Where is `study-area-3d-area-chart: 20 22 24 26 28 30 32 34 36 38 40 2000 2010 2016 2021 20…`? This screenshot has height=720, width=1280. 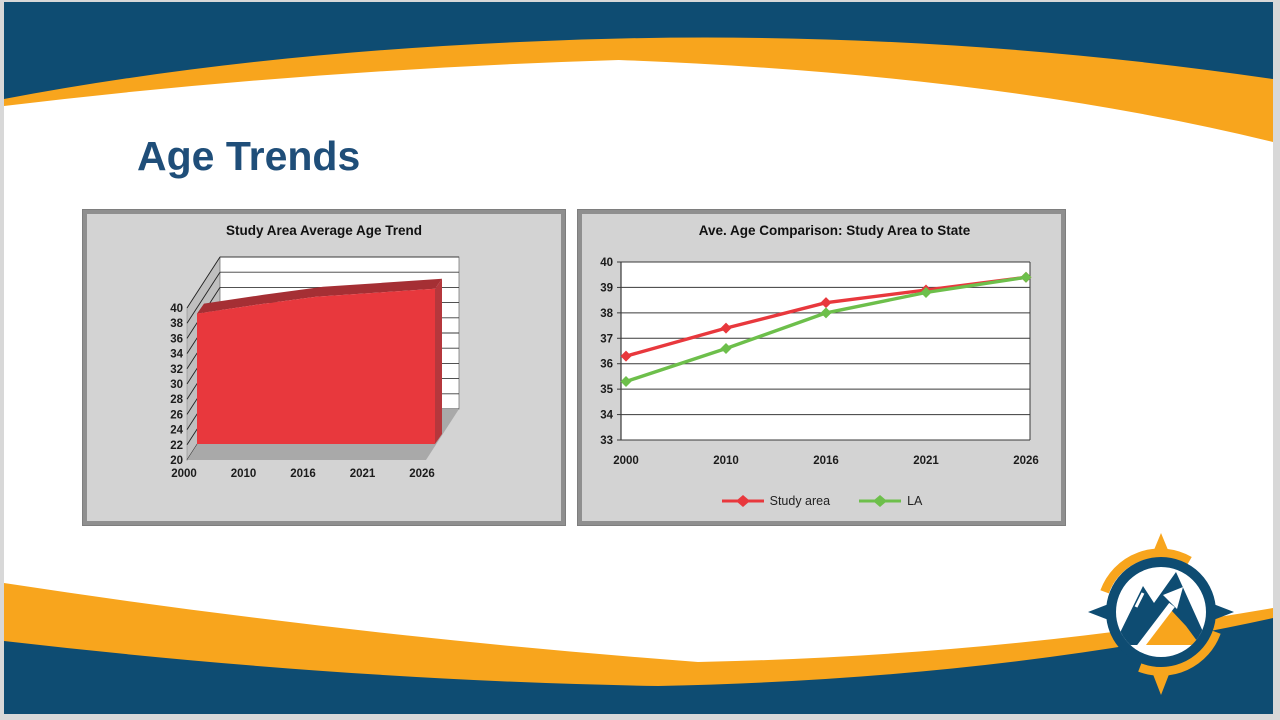
study-area-3d-area-chart: 20 22 24 26 28 30 32 34 36 38 40 2000 2010 2016 2021 20… is located at coordinates (315, 367).